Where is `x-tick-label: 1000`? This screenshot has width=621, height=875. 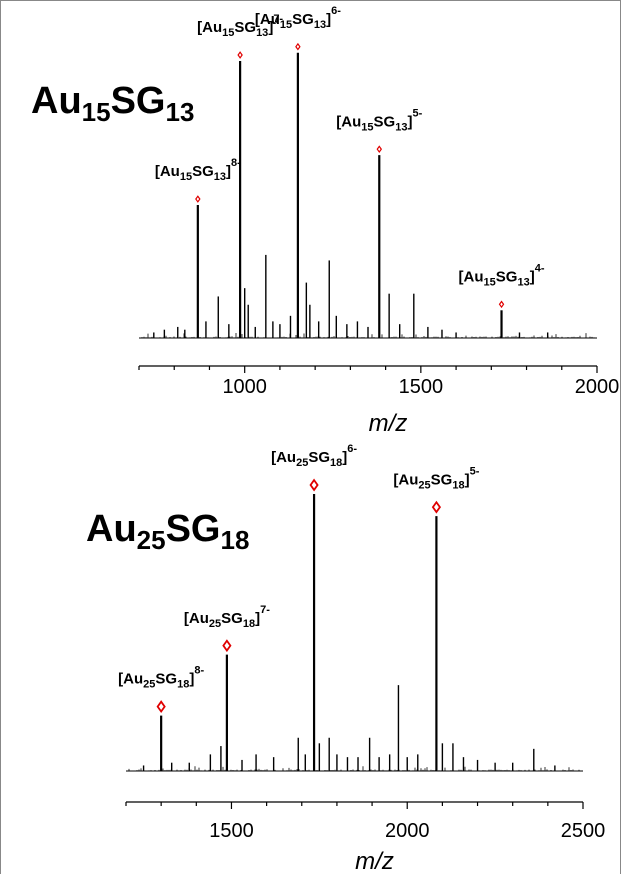 x-tick-label: 1000 is located at coordinates (244, 387).